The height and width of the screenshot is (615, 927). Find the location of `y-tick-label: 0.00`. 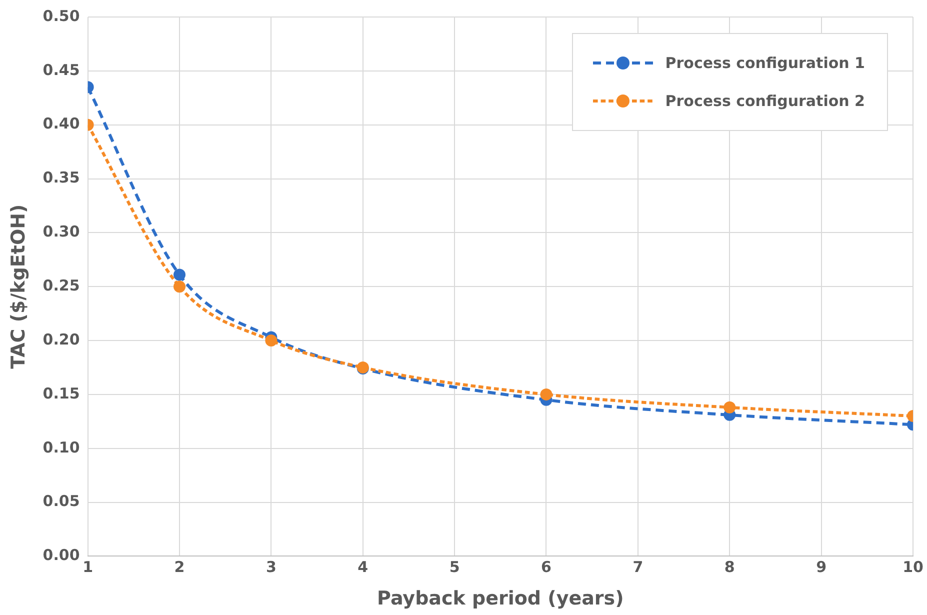

y-tick-label: 0.00 is located at coordinates (61, 555).